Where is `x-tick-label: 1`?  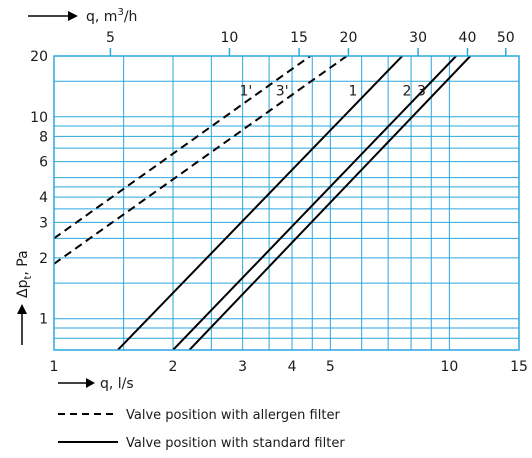
x-tick-label: 1 is located at coordinates (54, 367).